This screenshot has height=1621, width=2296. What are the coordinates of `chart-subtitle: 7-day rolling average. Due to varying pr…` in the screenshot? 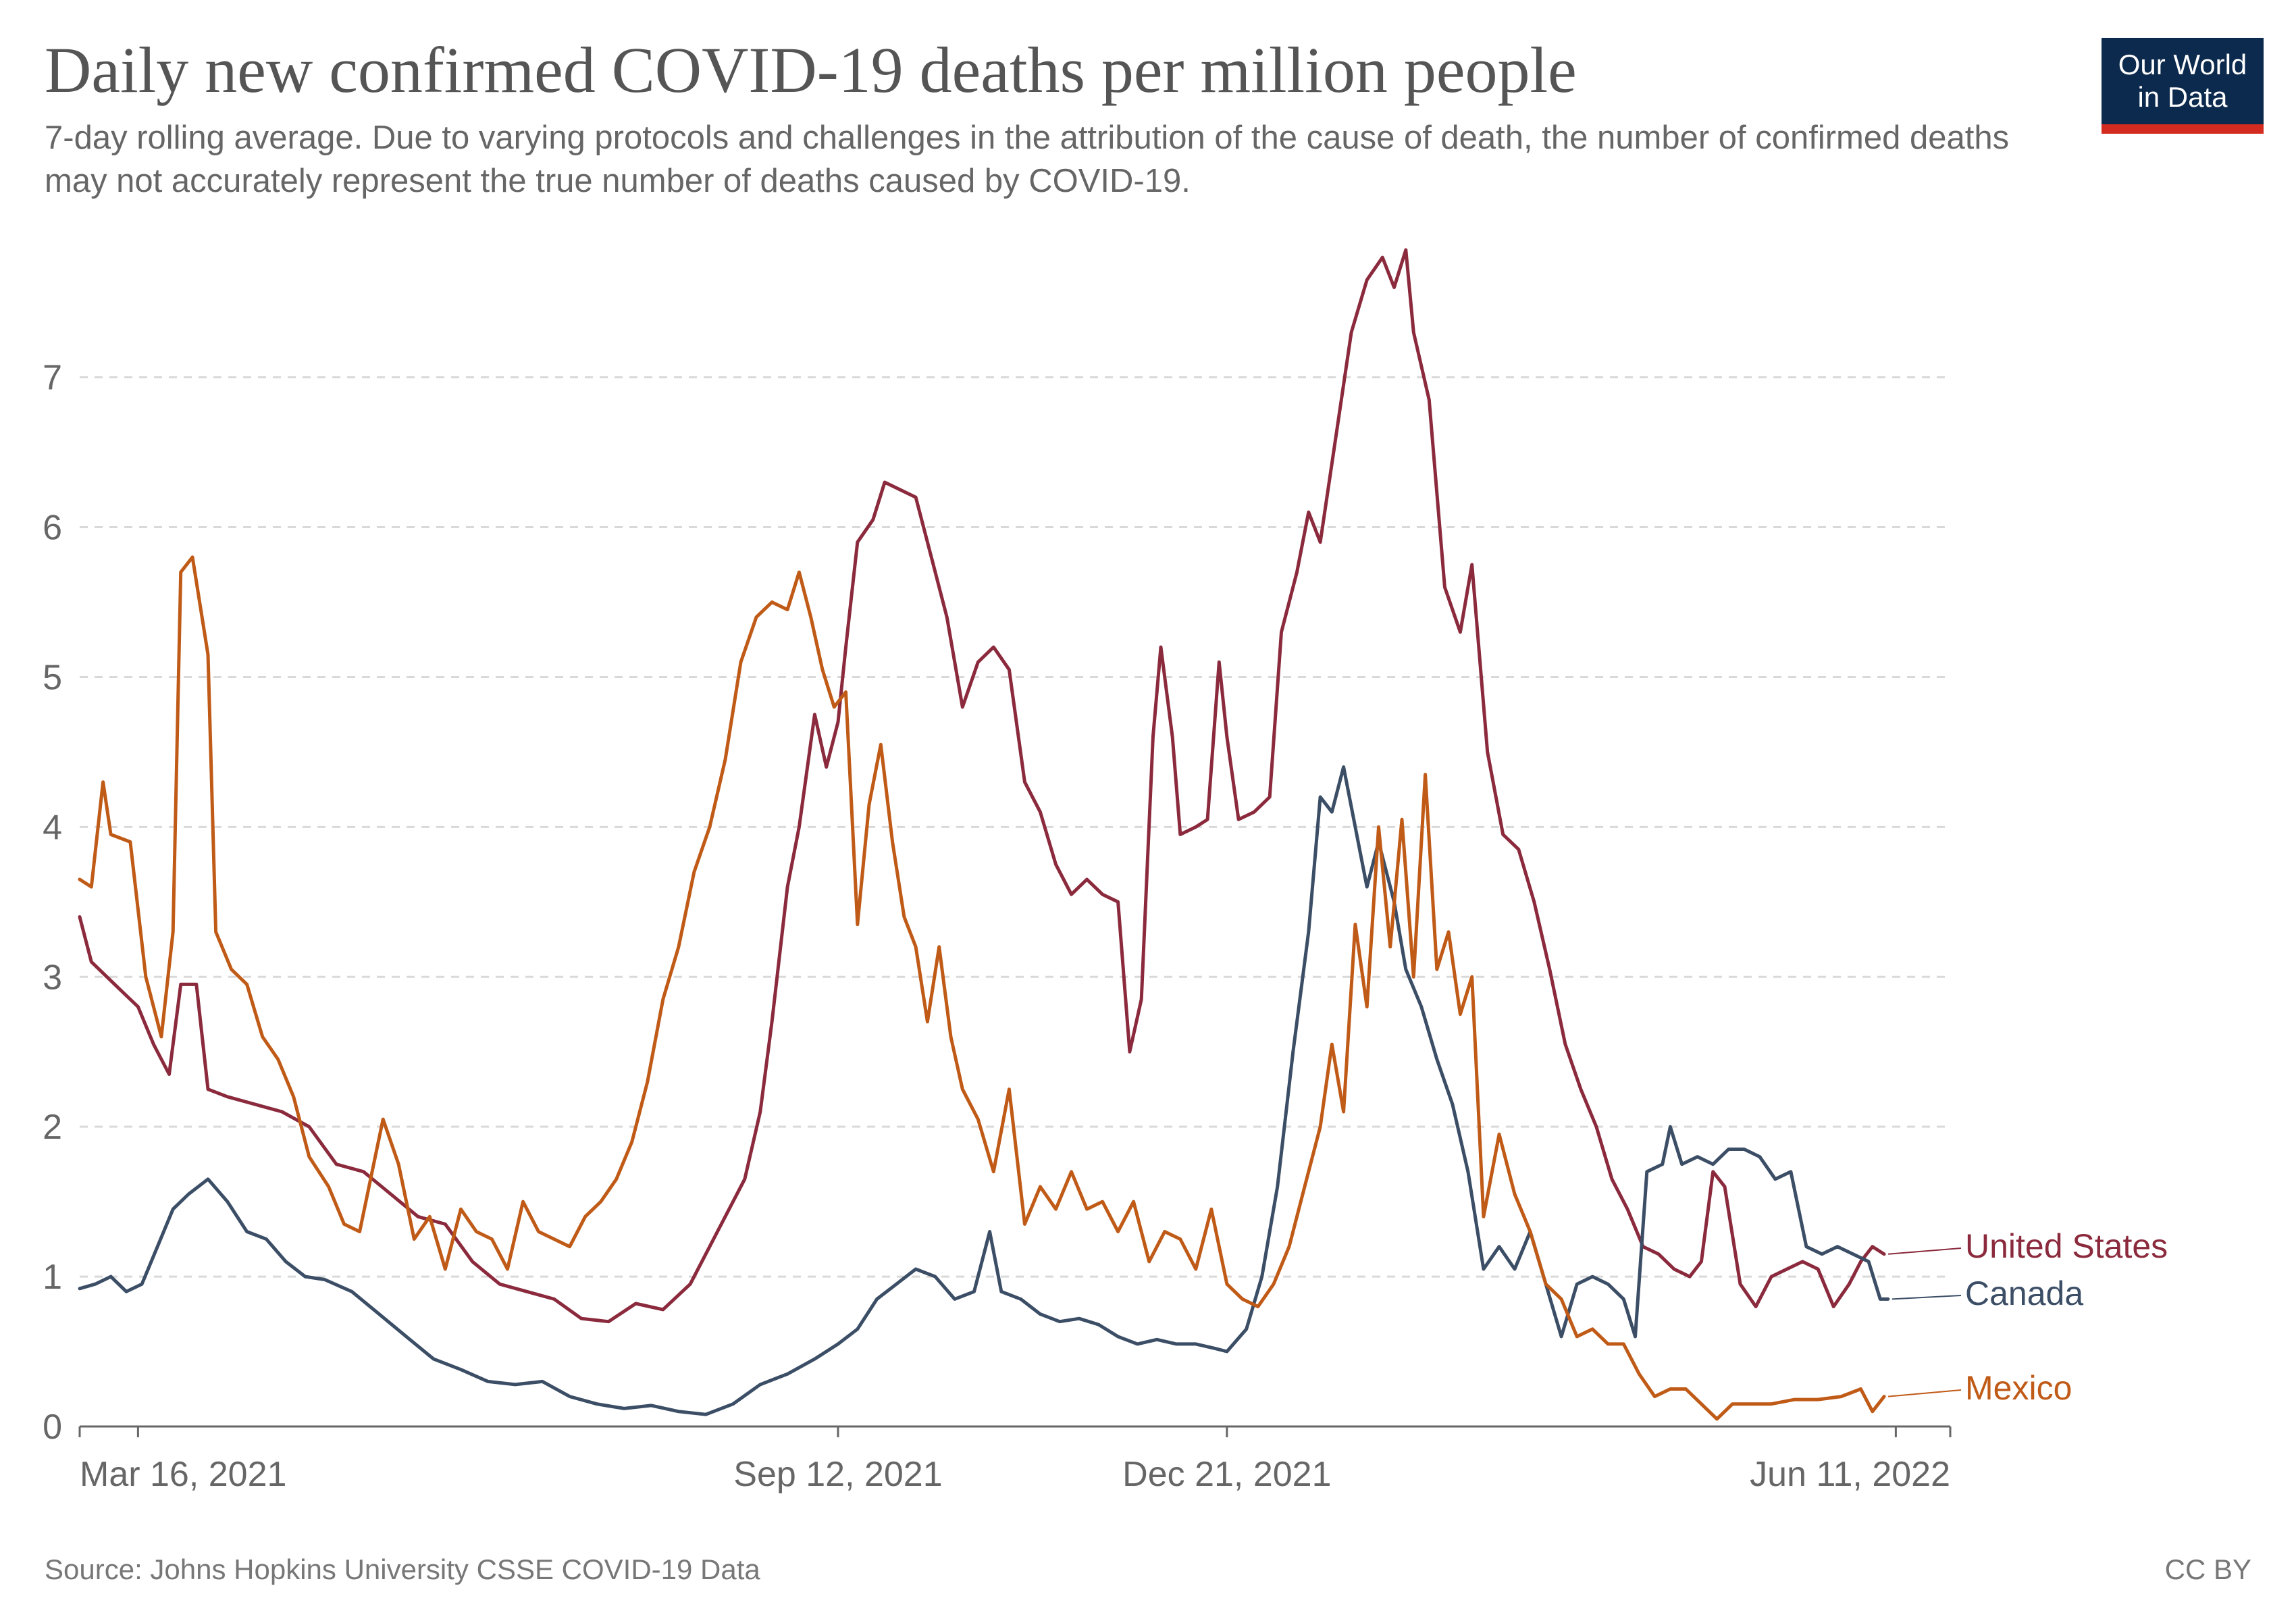 It's located at (1027, 159).